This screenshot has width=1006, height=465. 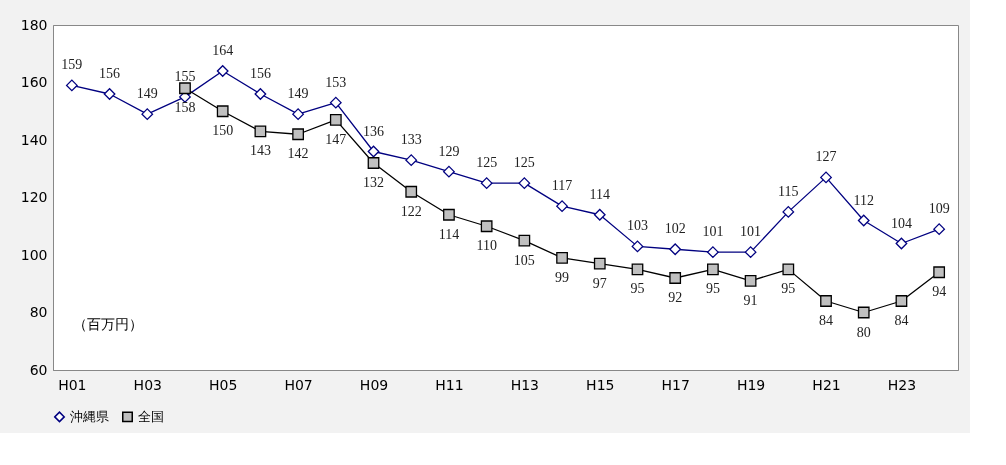 What do you see at coordinates (34, 82) in the screenshot?
I see `y-tick-label: 160` at bounding box center [34, 82].